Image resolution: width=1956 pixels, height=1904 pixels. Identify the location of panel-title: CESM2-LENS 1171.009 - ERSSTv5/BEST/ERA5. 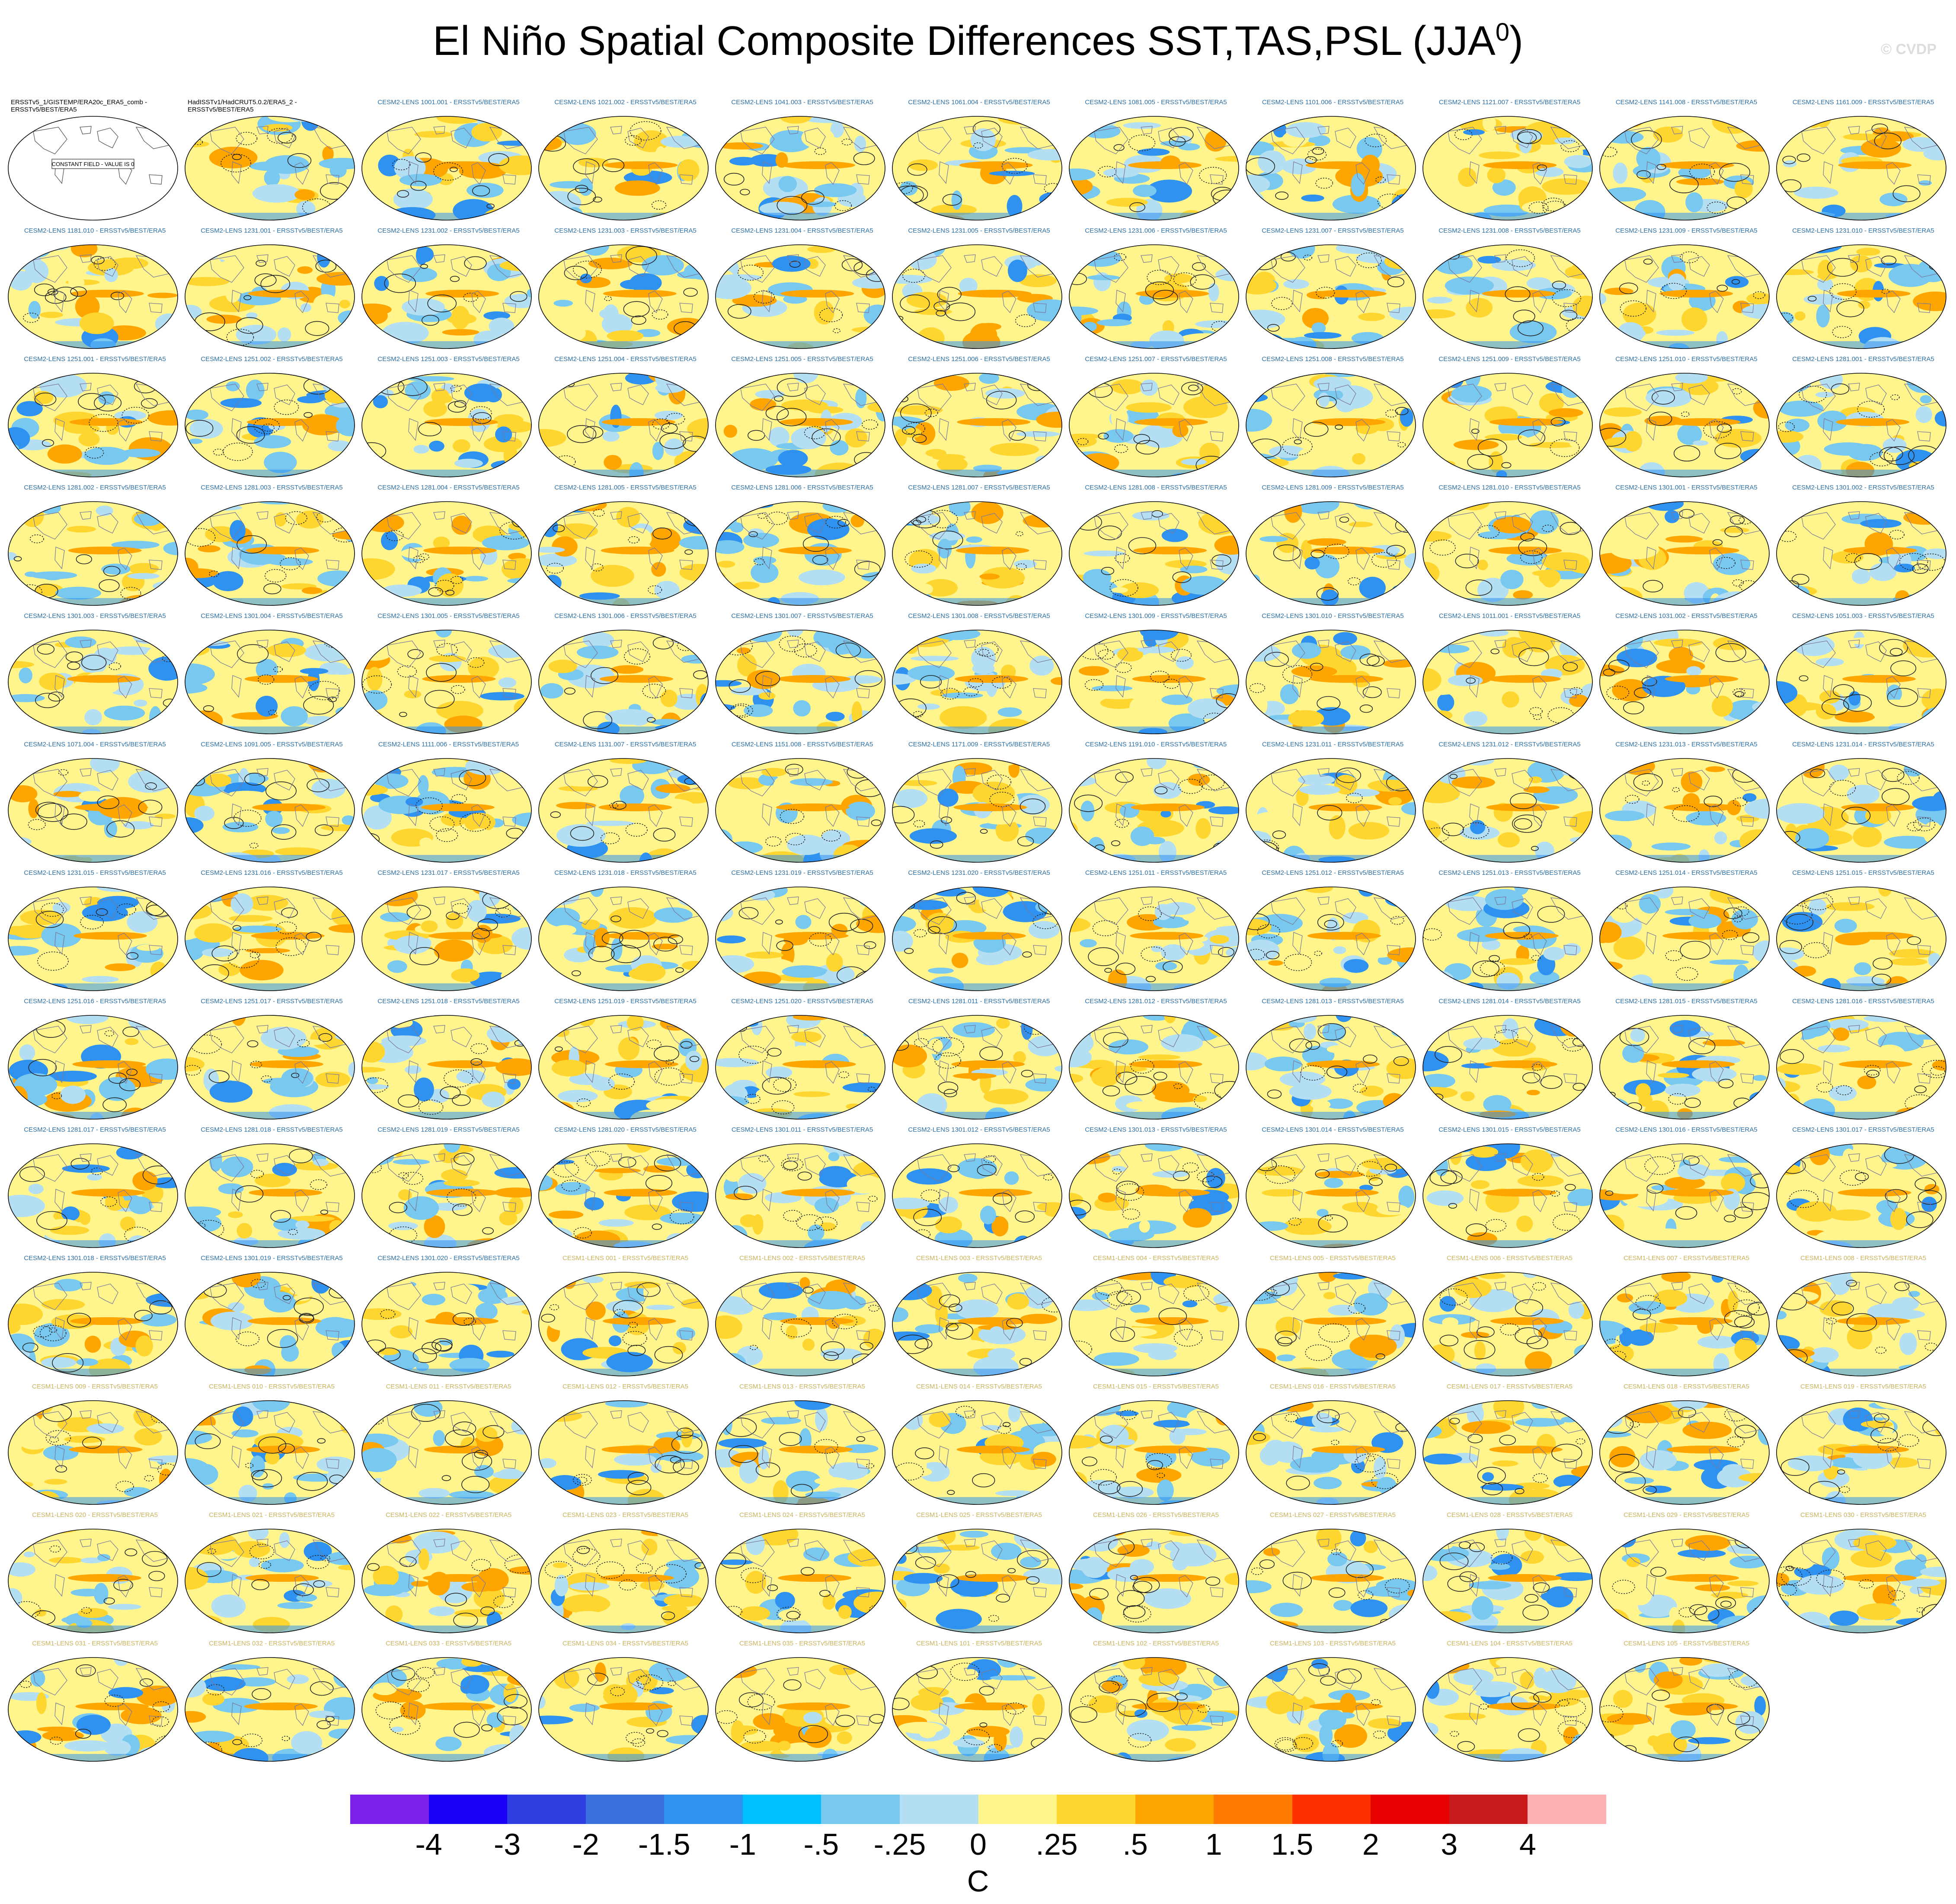
(979, 744).